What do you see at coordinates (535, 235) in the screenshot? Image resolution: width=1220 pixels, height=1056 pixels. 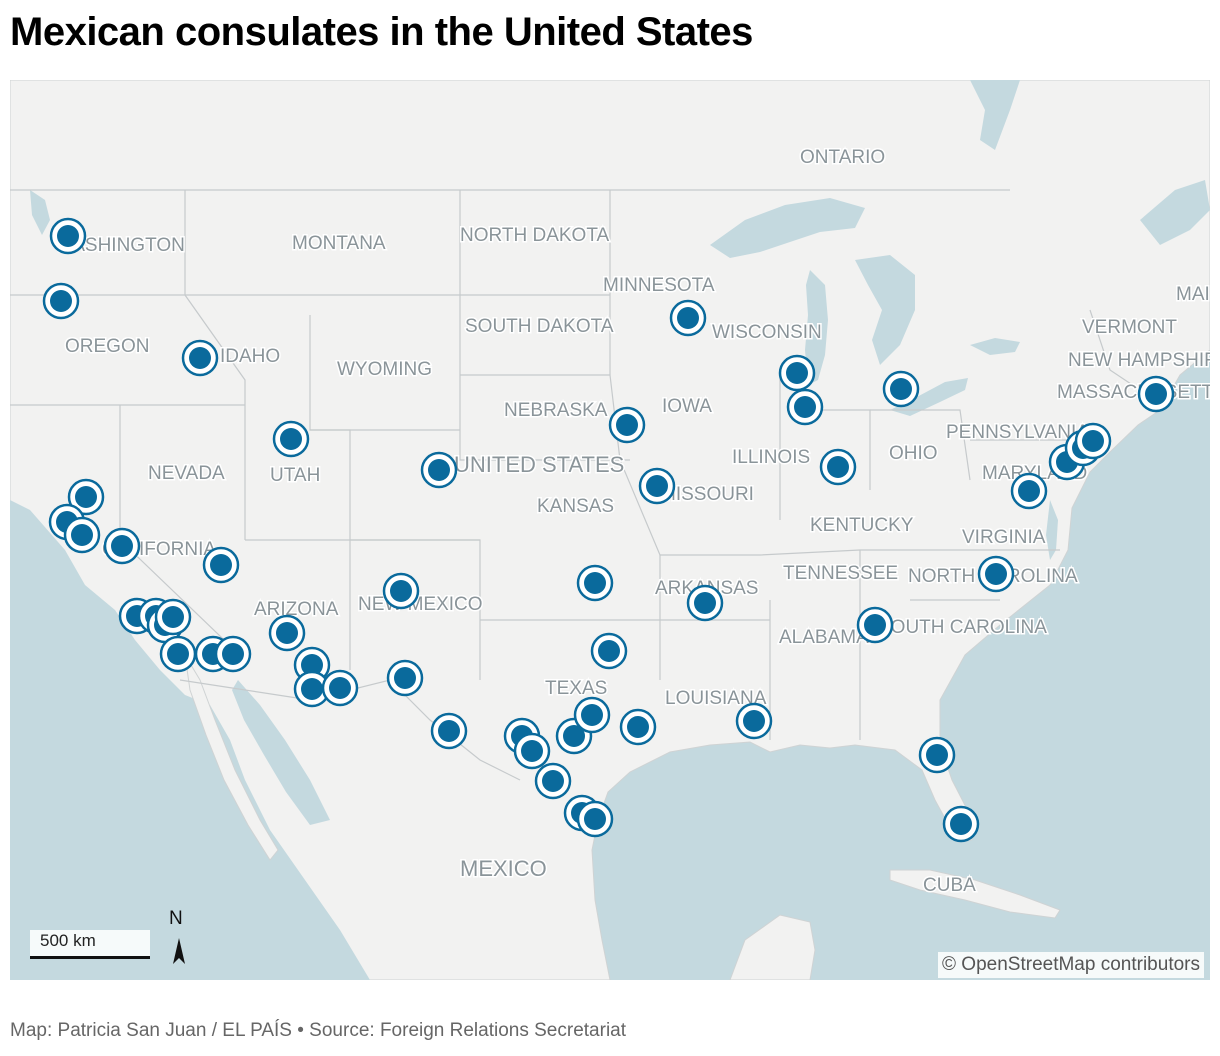 I see `label-north-dakota: NORTH DAKOTA` at bounding box center [535, 235].